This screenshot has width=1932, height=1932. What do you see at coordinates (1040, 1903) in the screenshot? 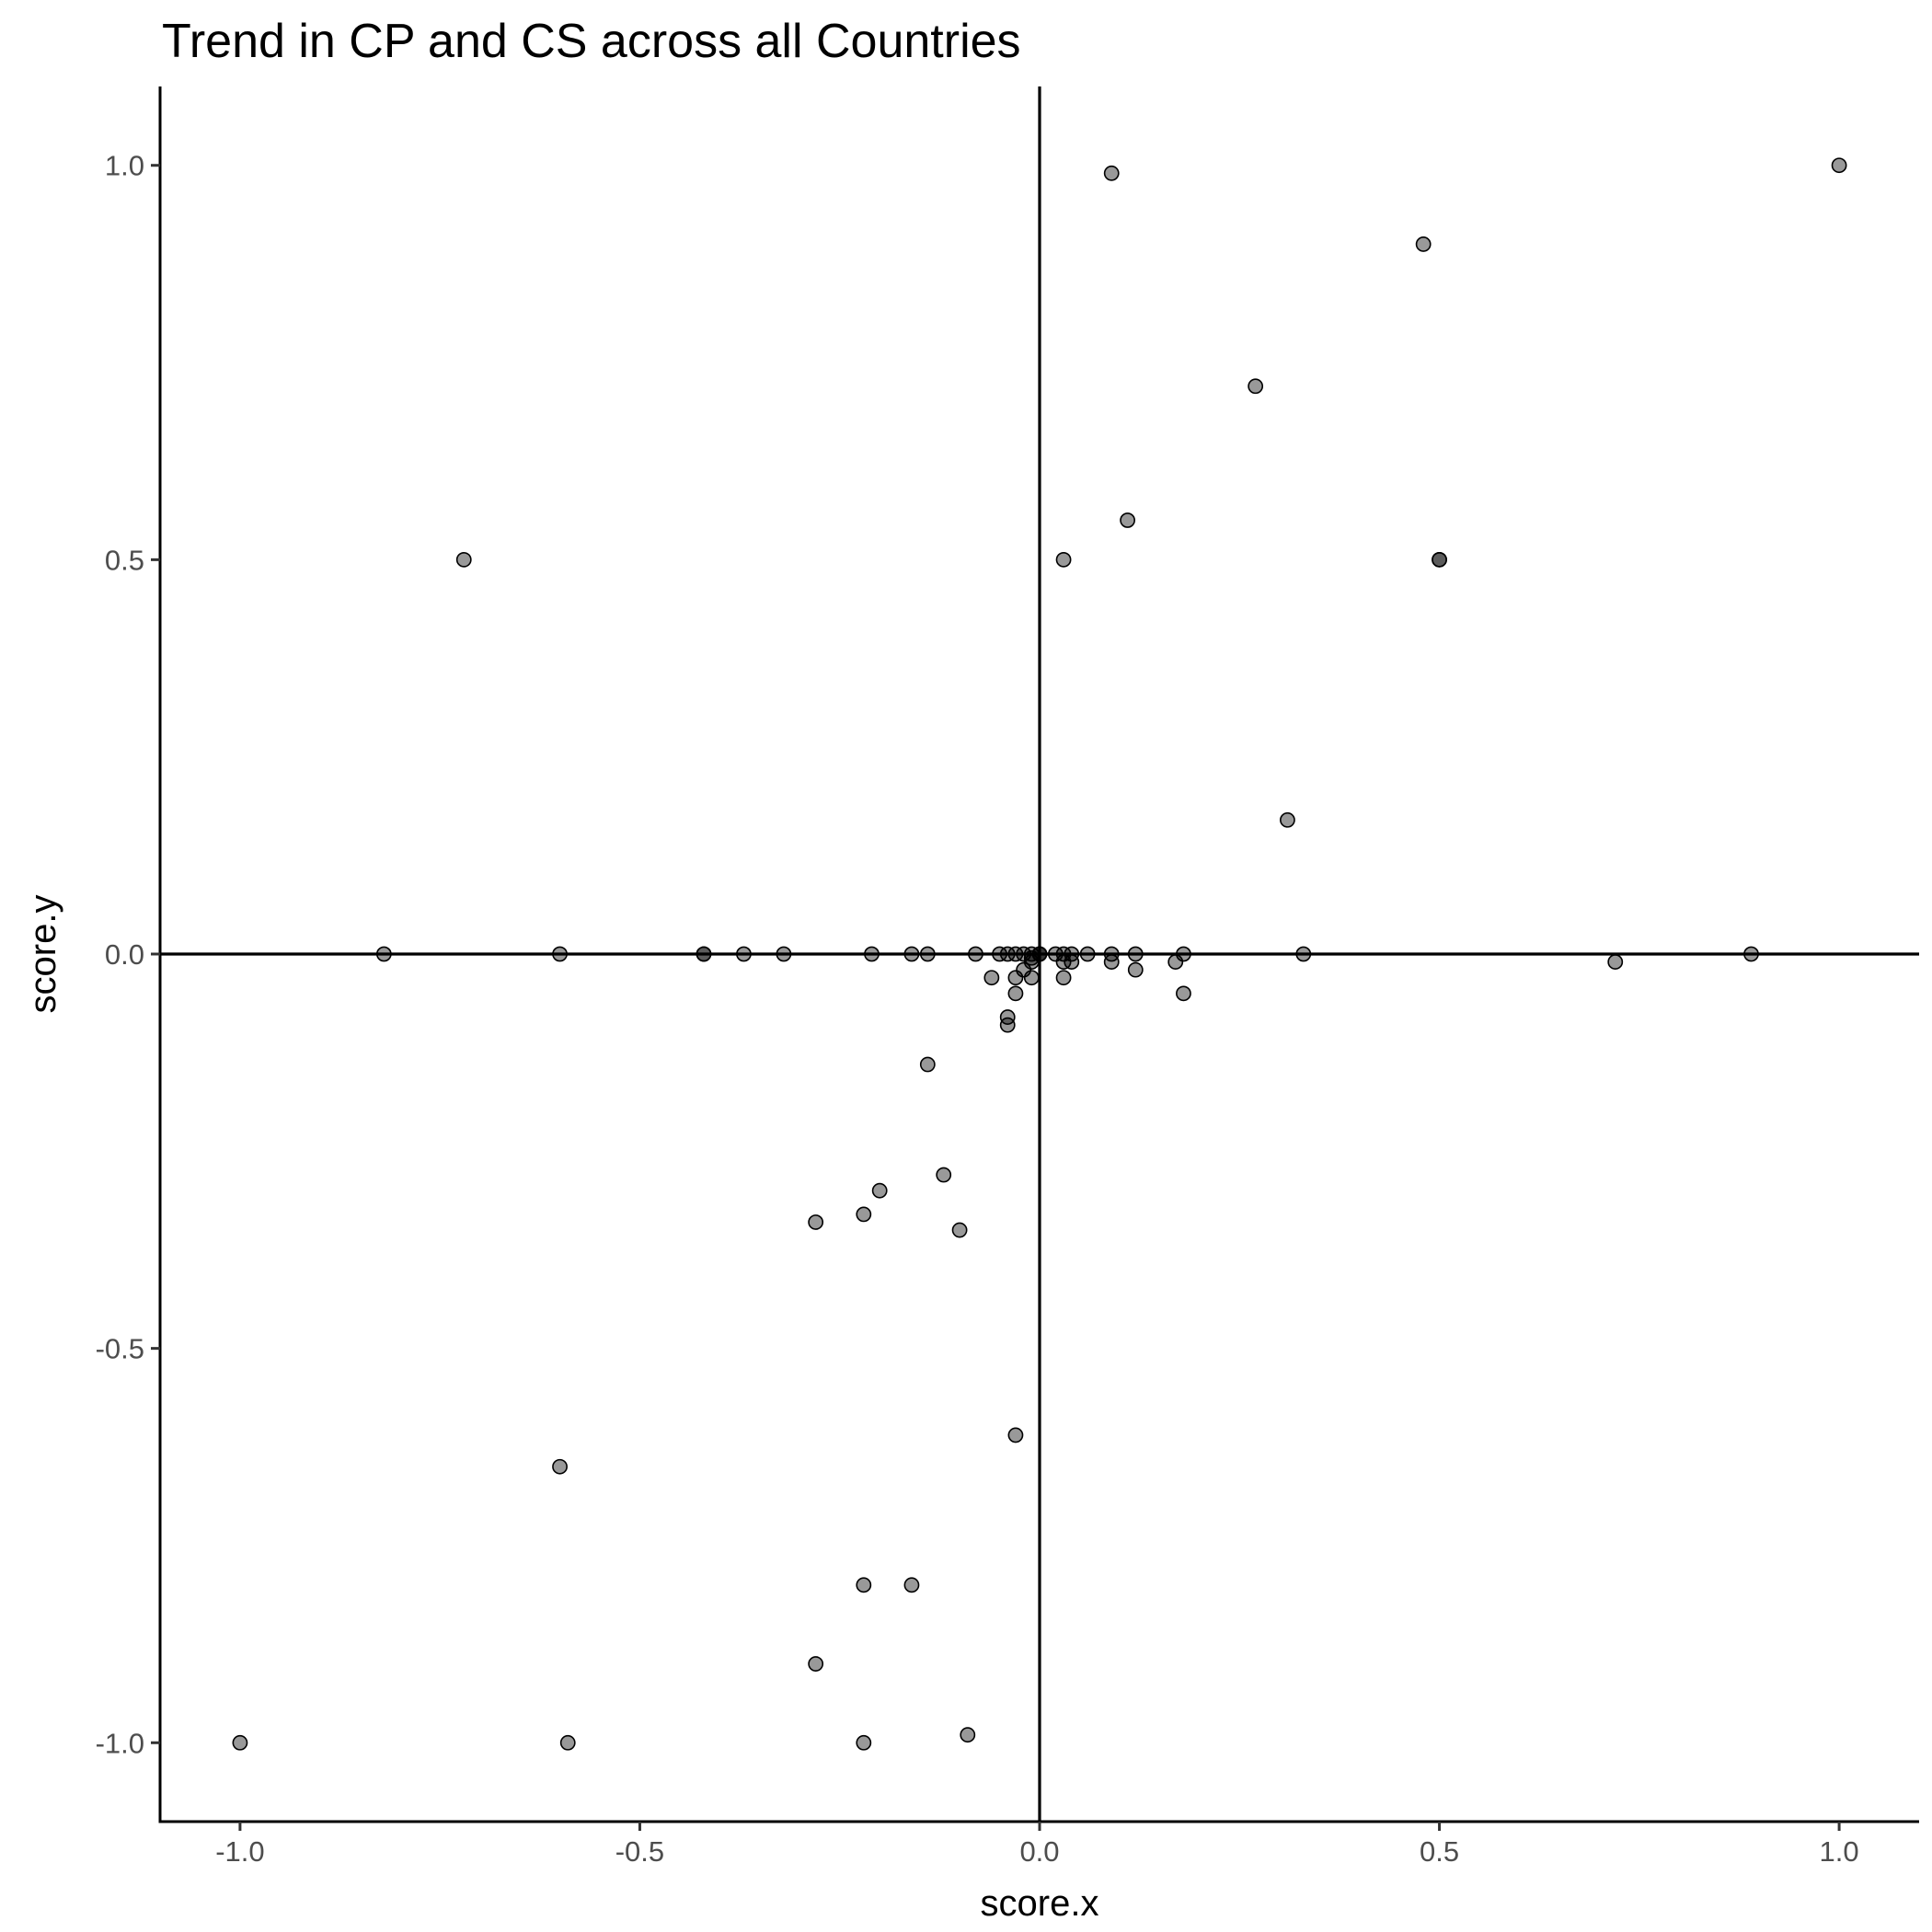
I see `x-axis-title: score.x` at bounding box center [1040, 1903].